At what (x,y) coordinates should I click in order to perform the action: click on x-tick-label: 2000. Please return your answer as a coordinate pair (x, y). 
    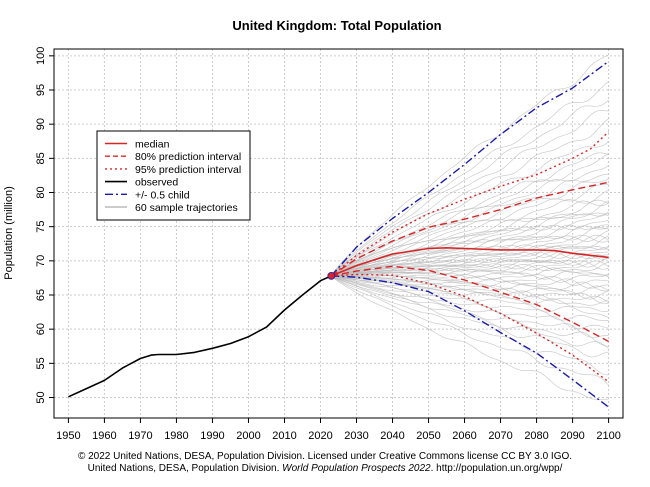
    Looking at the image, I should click on (248, 436).